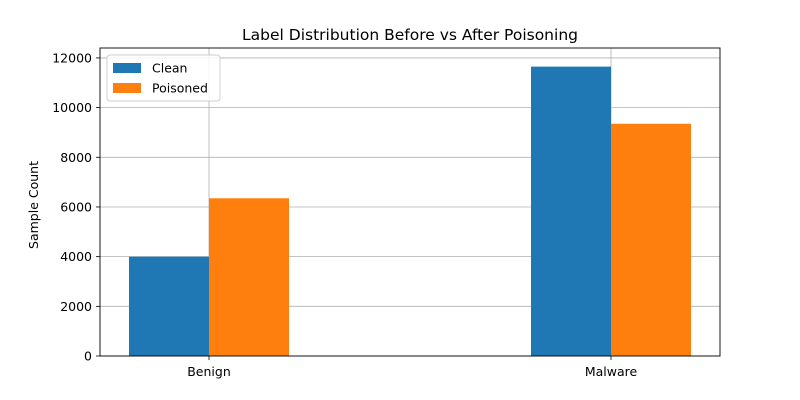  Describe the element at coordinates (127, 88) in the screenshot. I see `legend-swatch-poisoned` at that location.